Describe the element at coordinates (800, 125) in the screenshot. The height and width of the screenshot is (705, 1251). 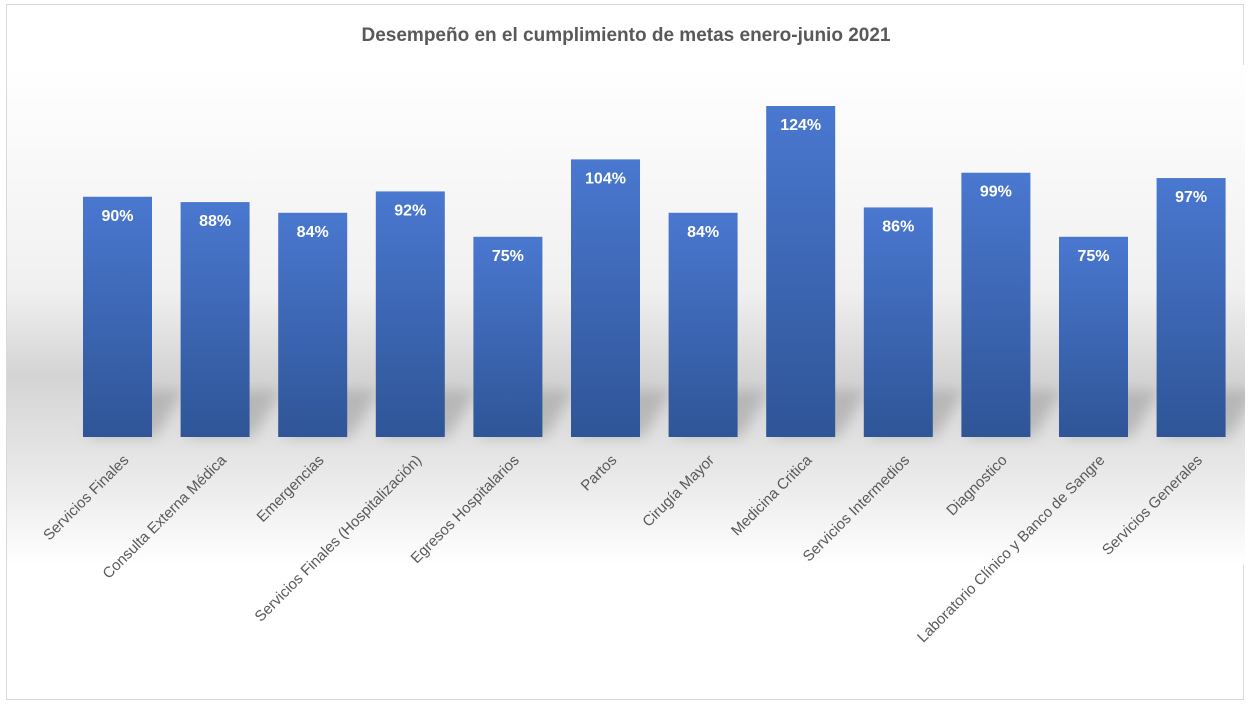
I see `bar-value-label: 124%` at that location.